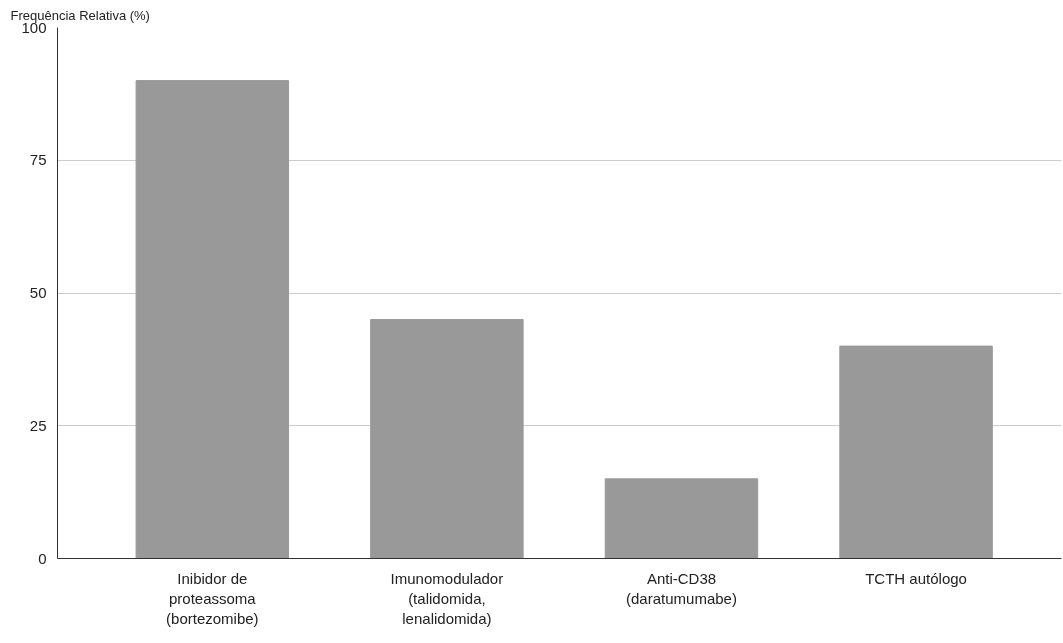 Image resolution: width=1063 pixels, height=643 pixels. Describe the element at coordinates (38, 160) in the screenshot. I see `y-tick-label: 75` at that location.